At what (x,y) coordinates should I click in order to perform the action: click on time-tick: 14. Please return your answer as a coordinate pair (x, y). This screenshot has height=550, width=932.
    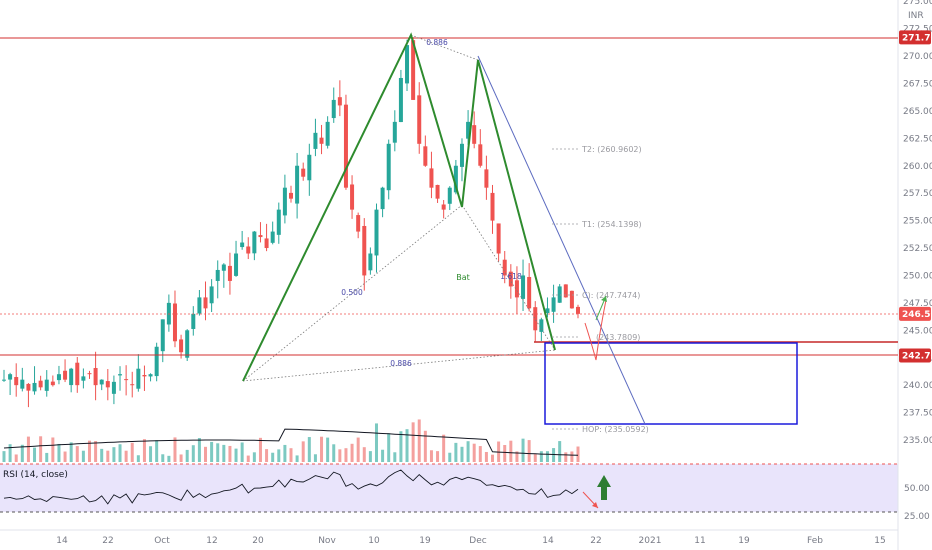
    Looking at the image, I should click on (62, 541).